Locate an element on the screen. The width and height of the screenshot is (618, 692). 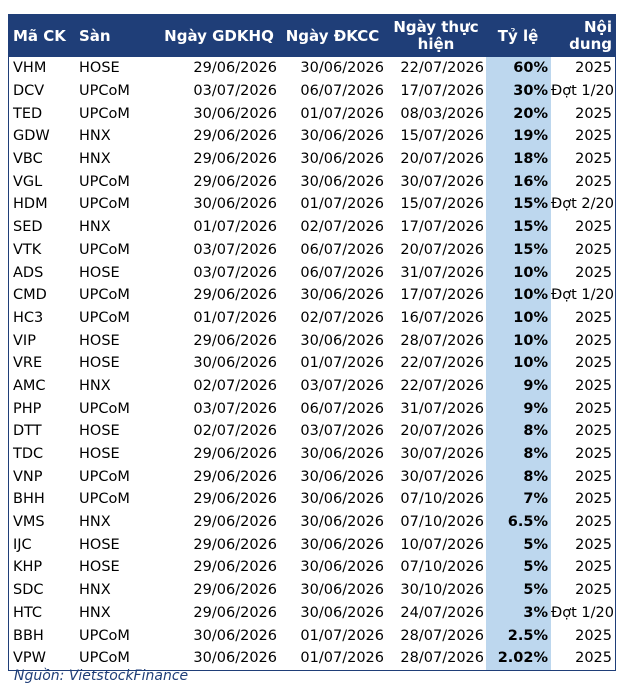
rate-cell: 19% is located at coordinates (518, 136).